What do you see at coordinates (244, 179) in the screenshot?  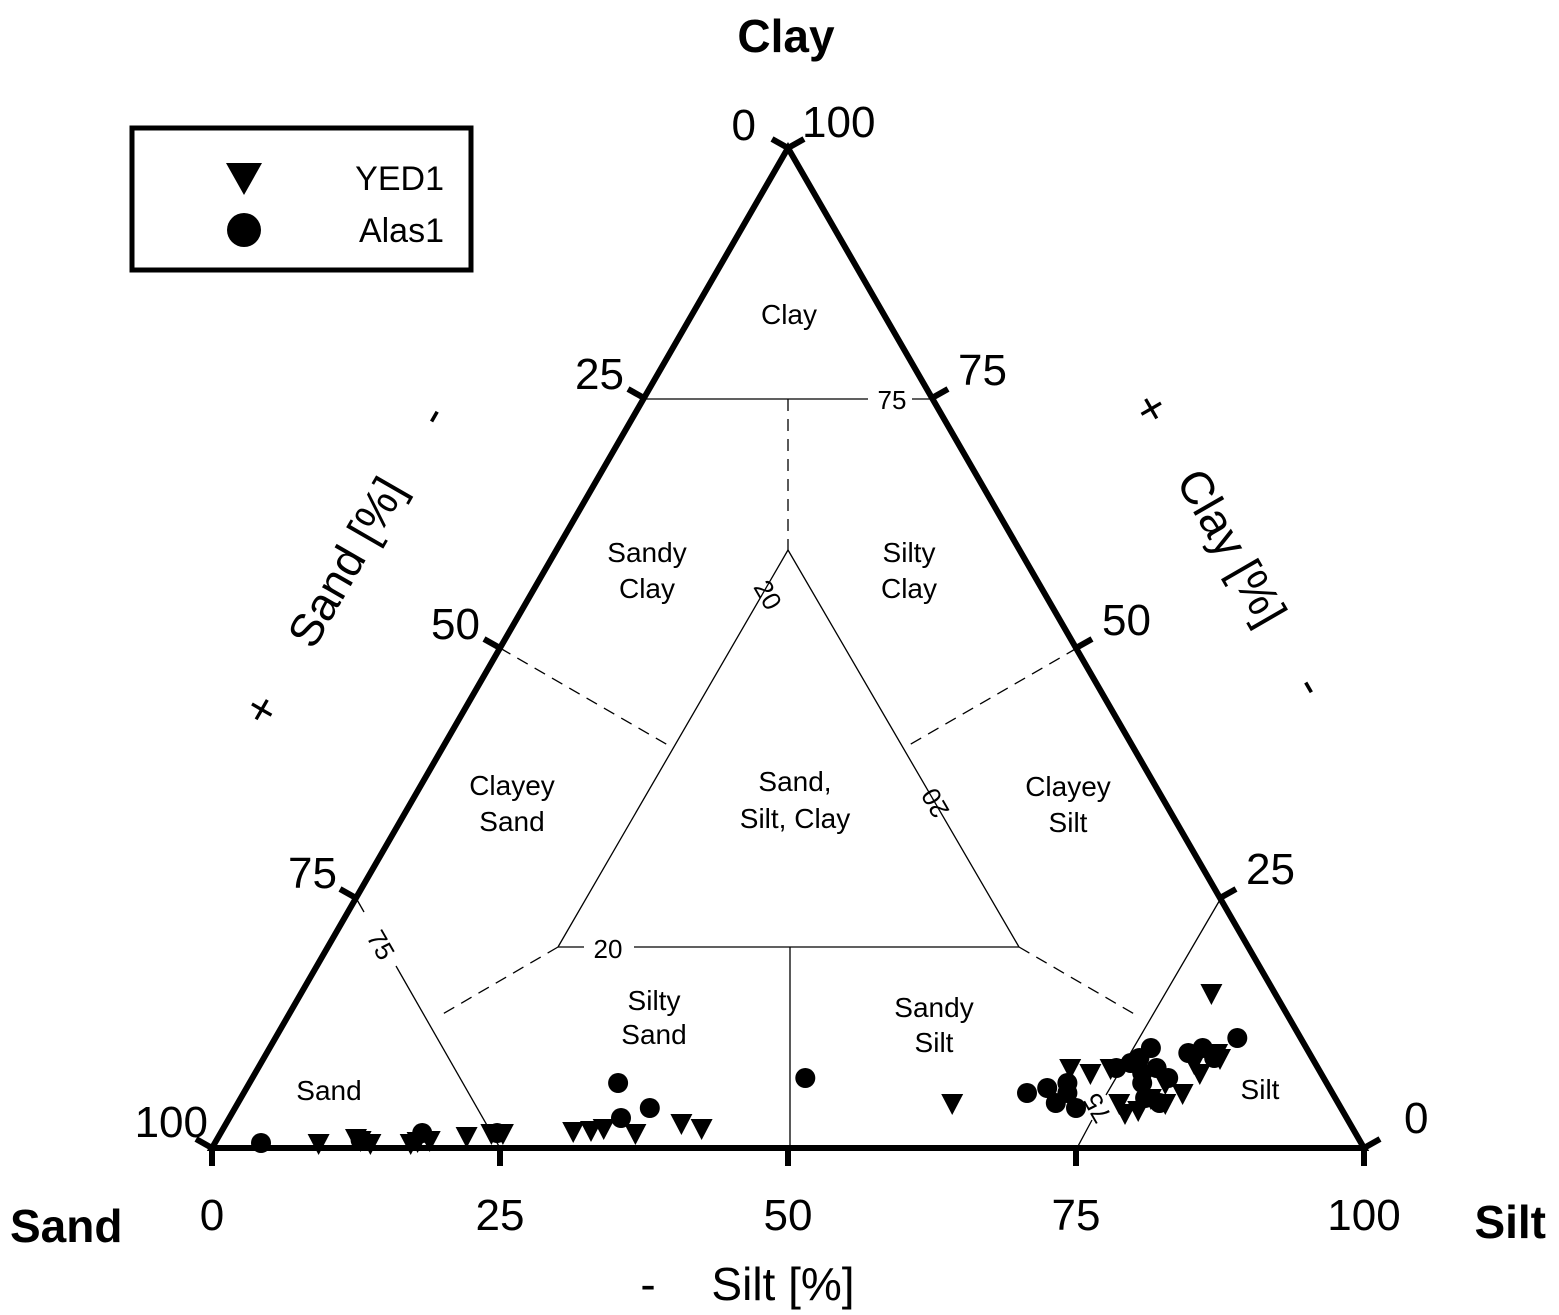 I see `legend-marker-triangle-down` at bounding box center [244, 179].